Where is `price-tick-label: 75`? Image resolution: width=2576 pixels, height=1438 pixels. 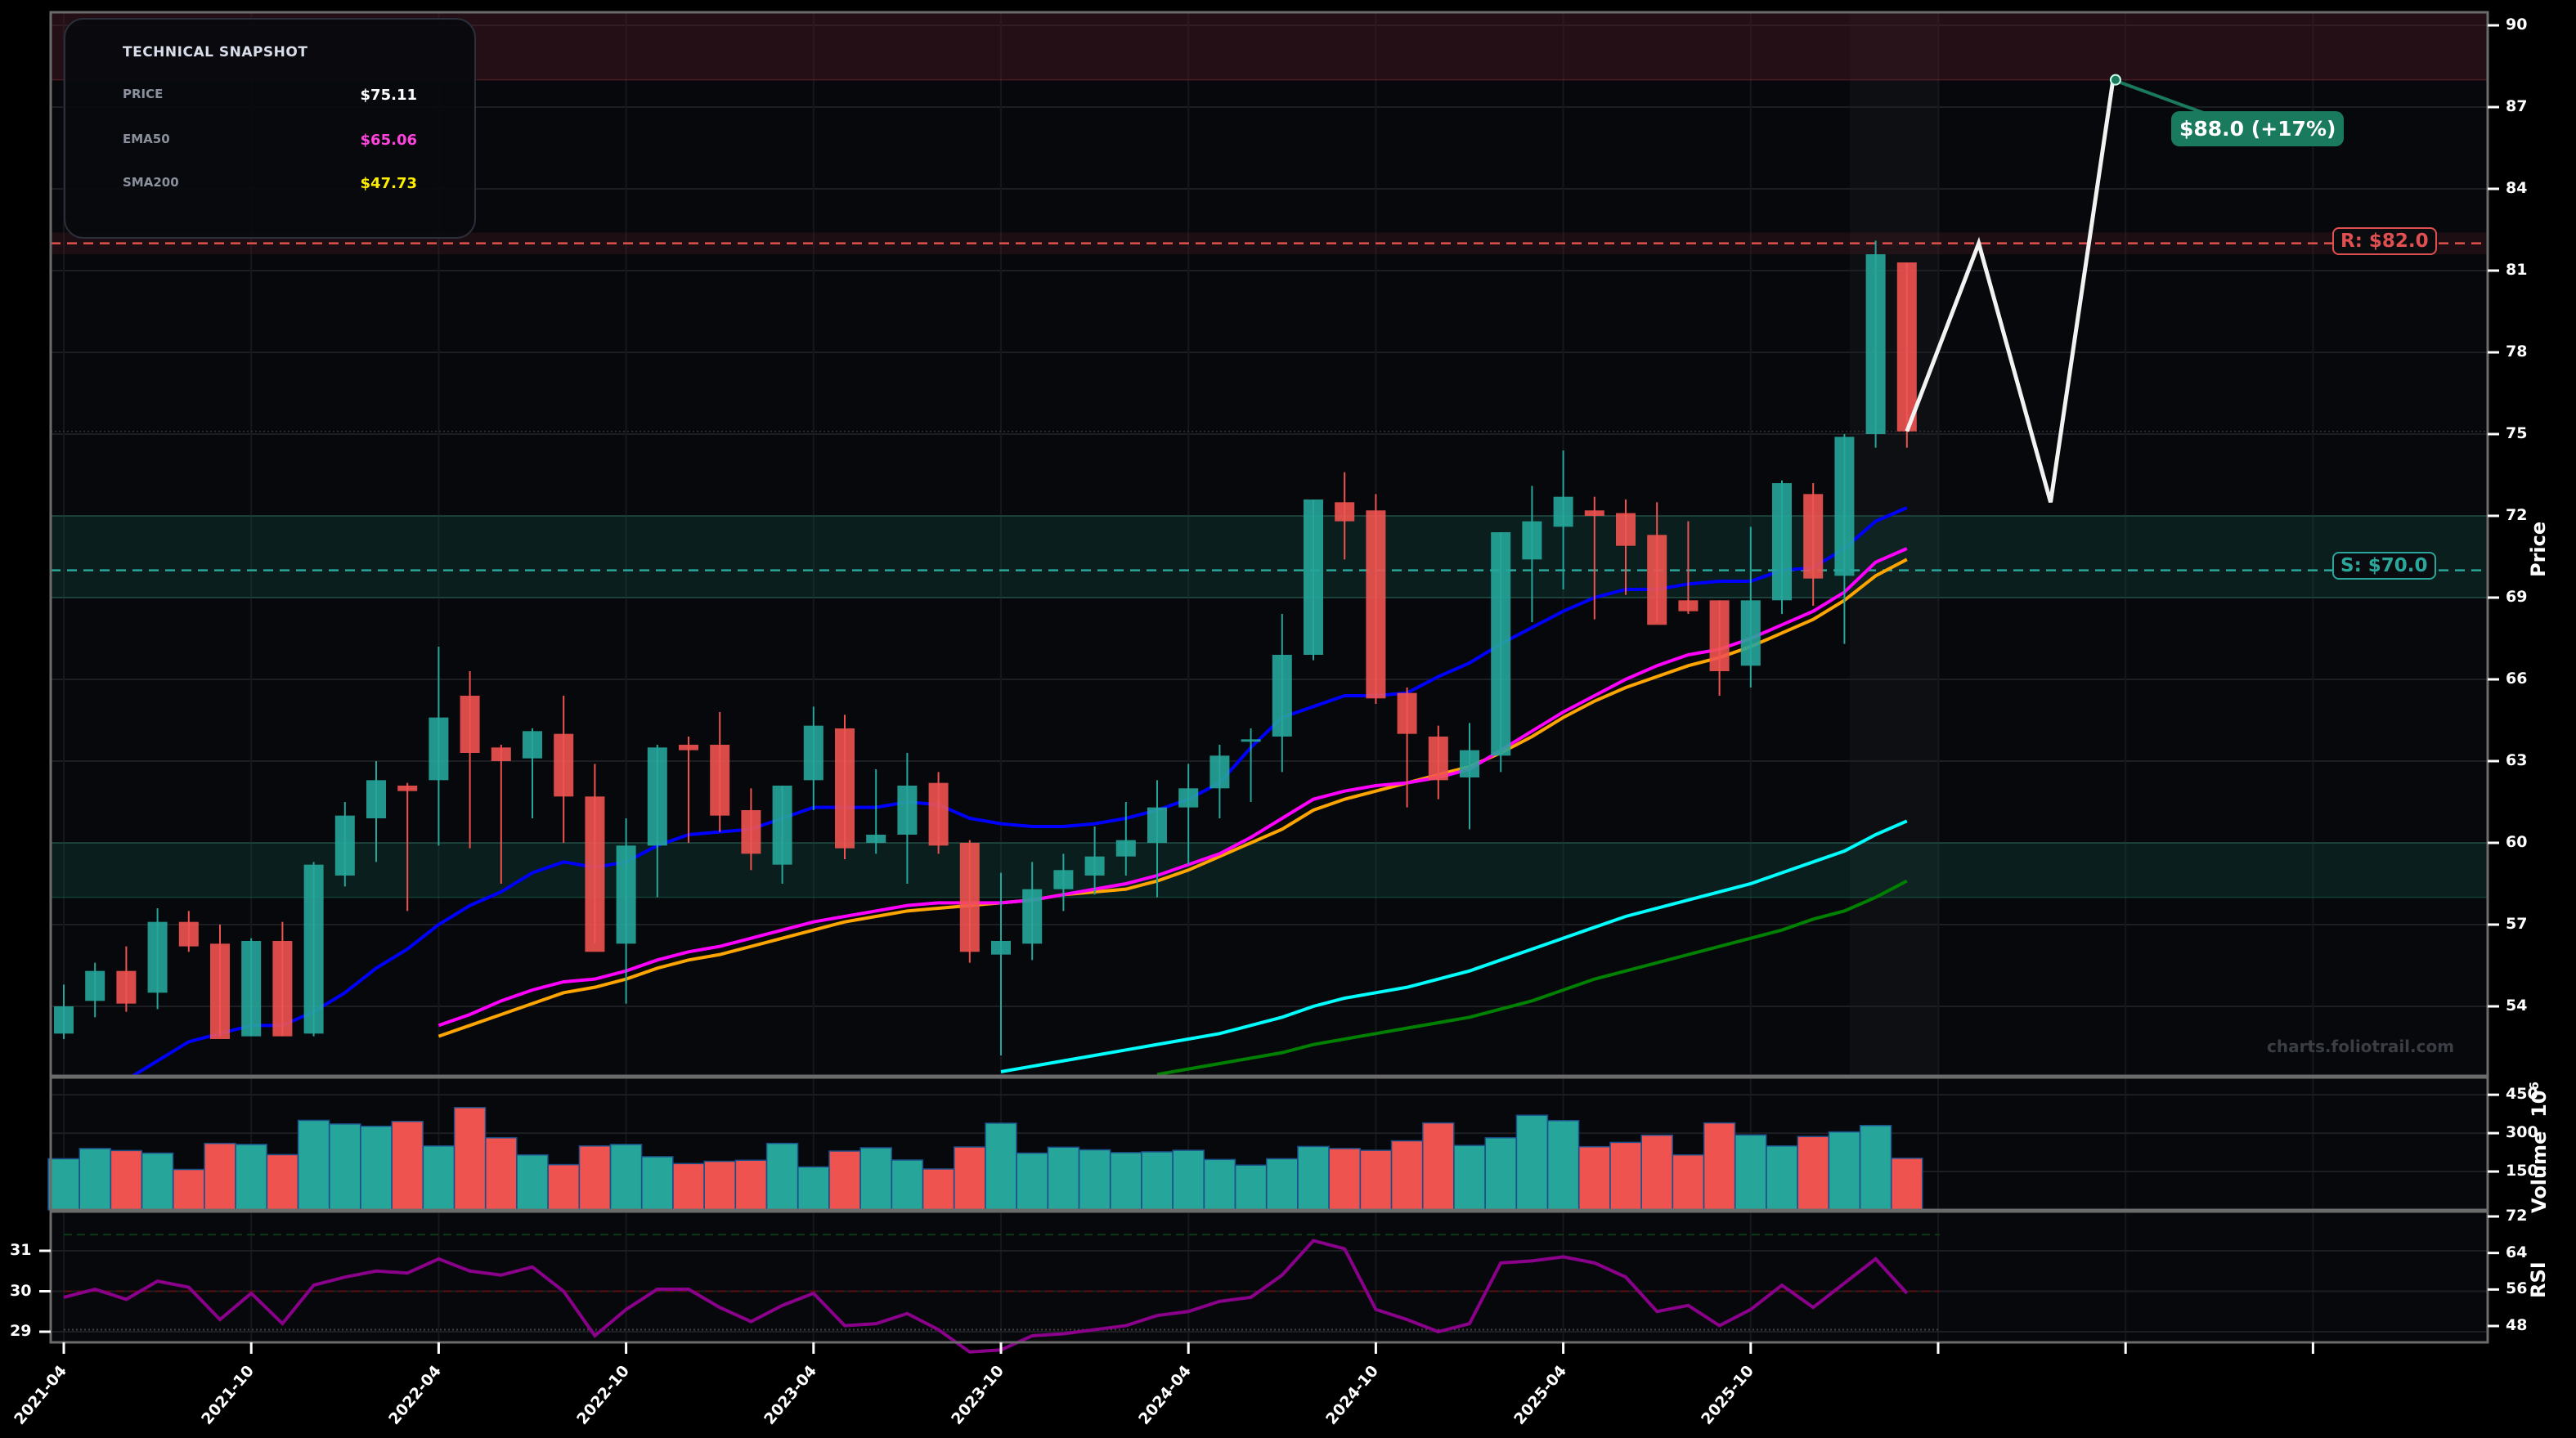 price-tick-label: 75 is located at coordinates (2517, 432).